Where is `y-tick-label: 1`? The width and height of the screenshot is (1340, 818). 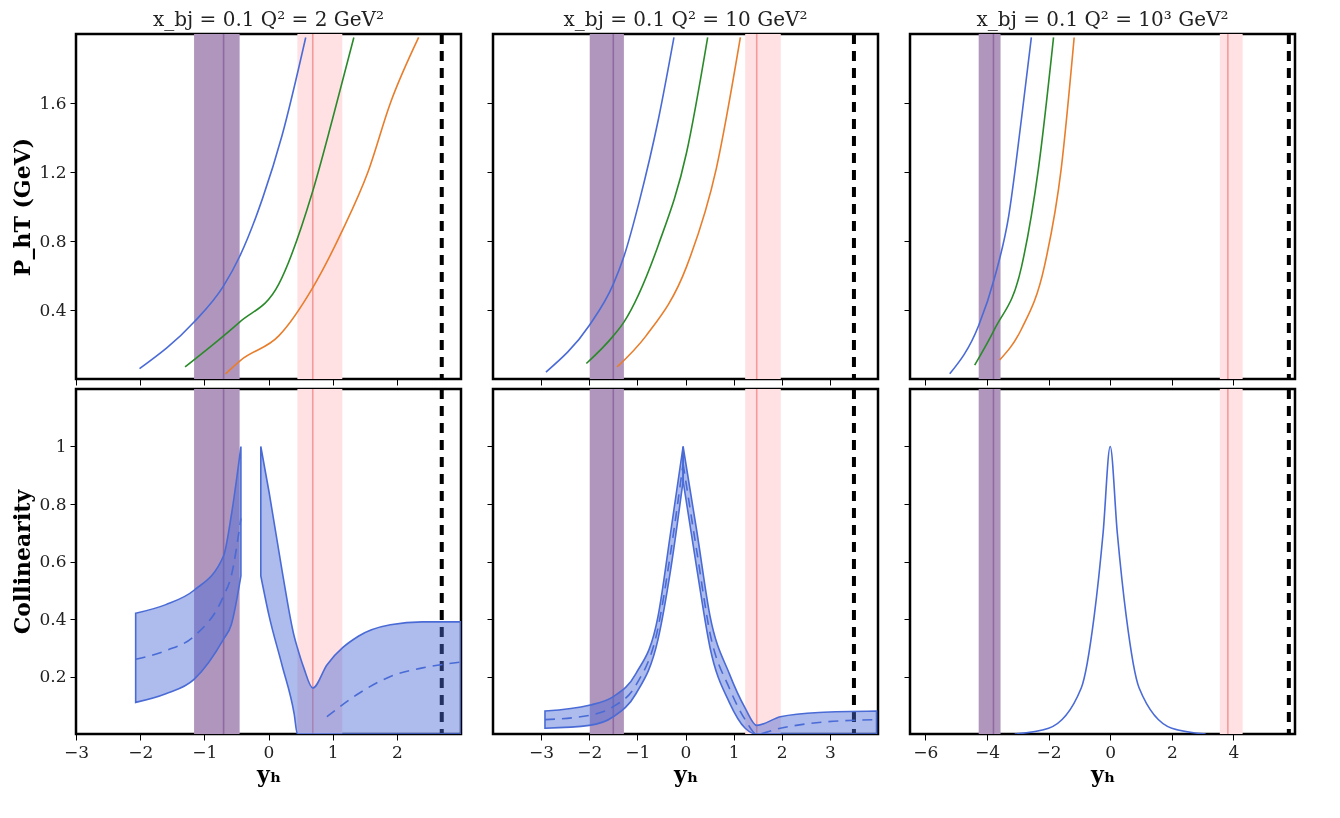
y-tick-label: 1 is located at coordinates (61, 446).